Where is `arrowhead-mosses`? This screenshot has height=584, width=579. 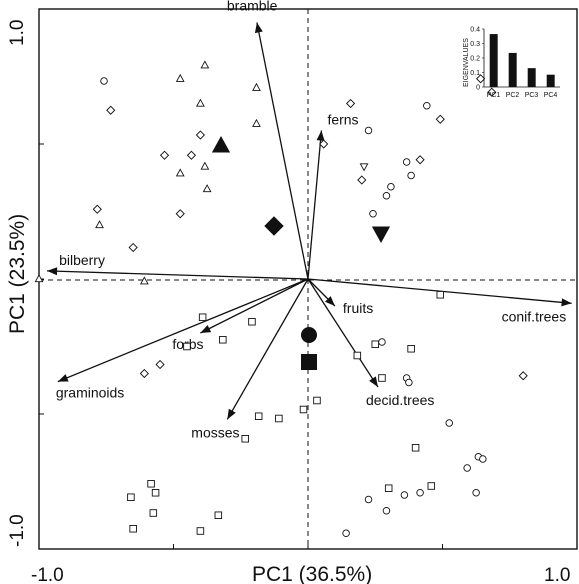
arrowhead-mosses is located at coordinates (231, 414).